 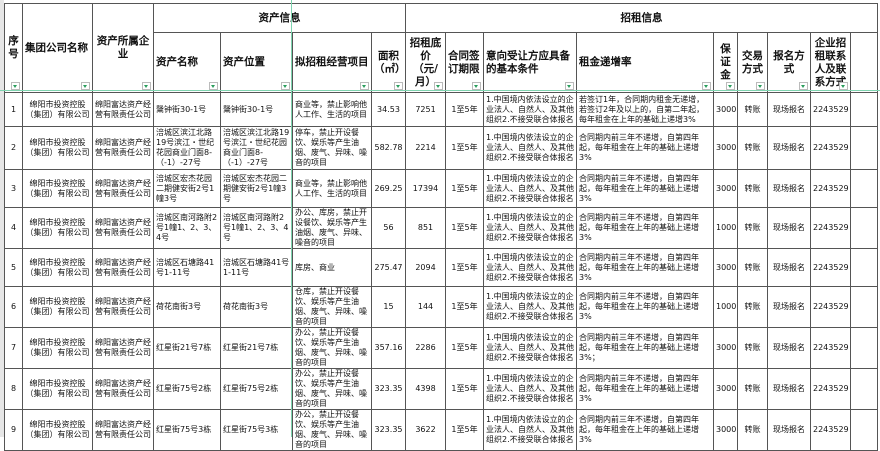 What do you see at coordinates (13, 307) in the screenshot?
I see `cell-seq: 6` at bounding box center [13, 307].